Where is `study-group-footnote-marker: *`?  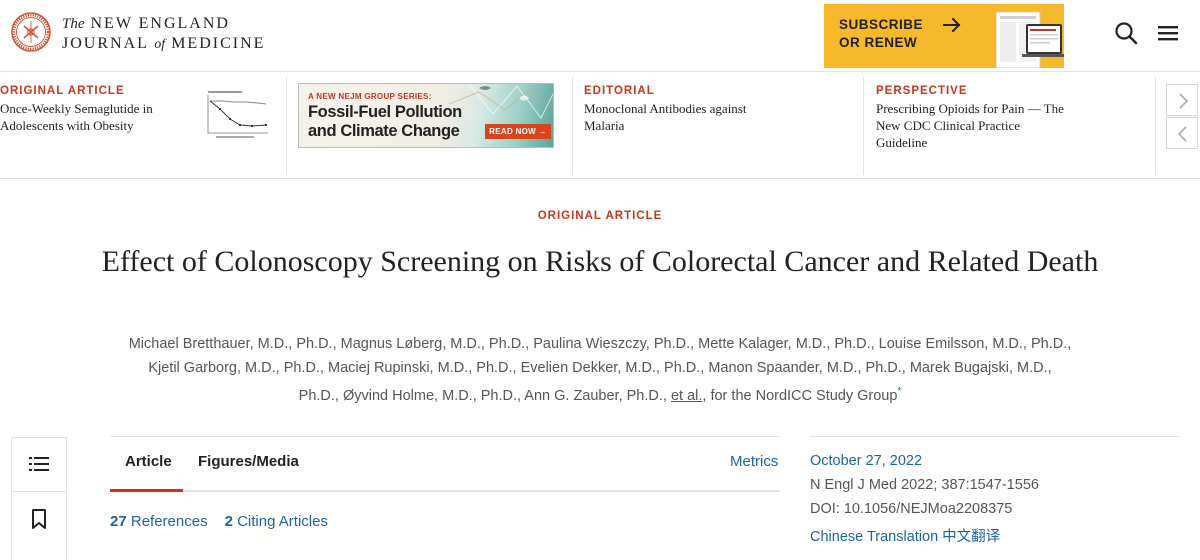 study-group-footnote-marker: * is located at coordinates (899, 391).